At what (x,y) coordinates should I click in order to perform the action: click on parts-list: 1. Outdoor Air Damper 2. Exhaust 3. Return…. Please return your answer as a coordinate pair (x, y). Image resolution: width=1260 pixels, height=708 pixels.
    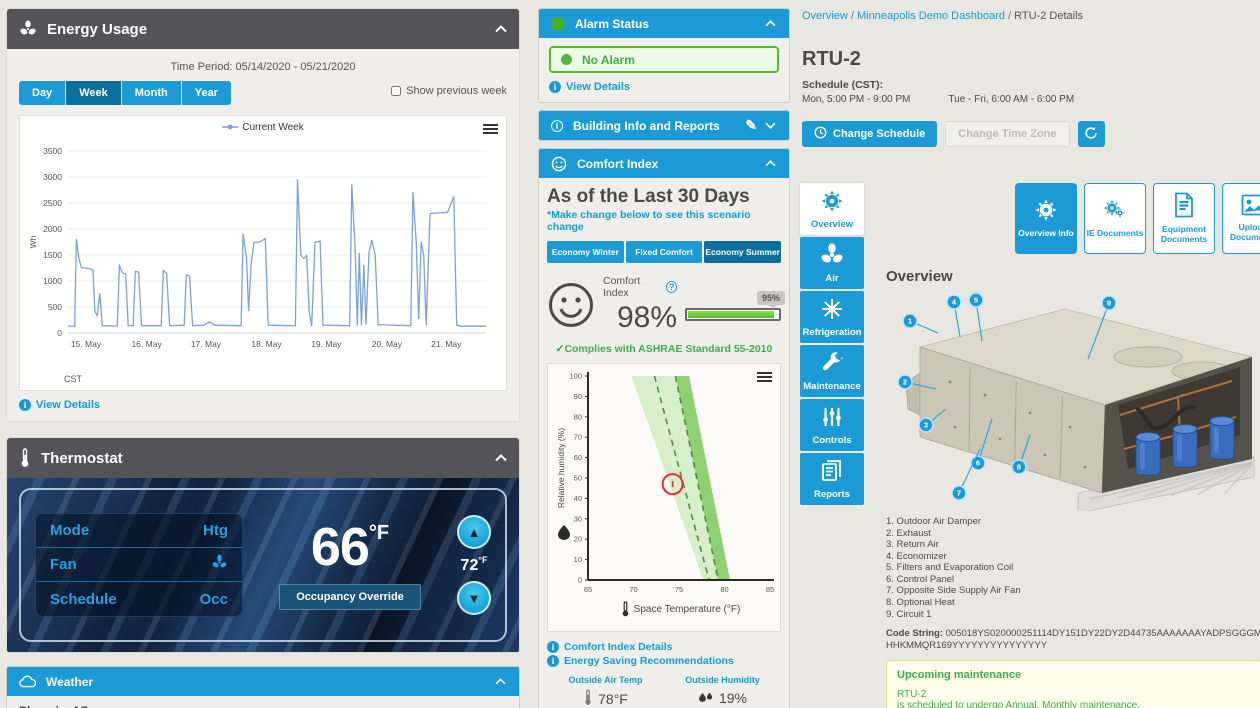
    Looking at the image, I should click on (1073, 568).